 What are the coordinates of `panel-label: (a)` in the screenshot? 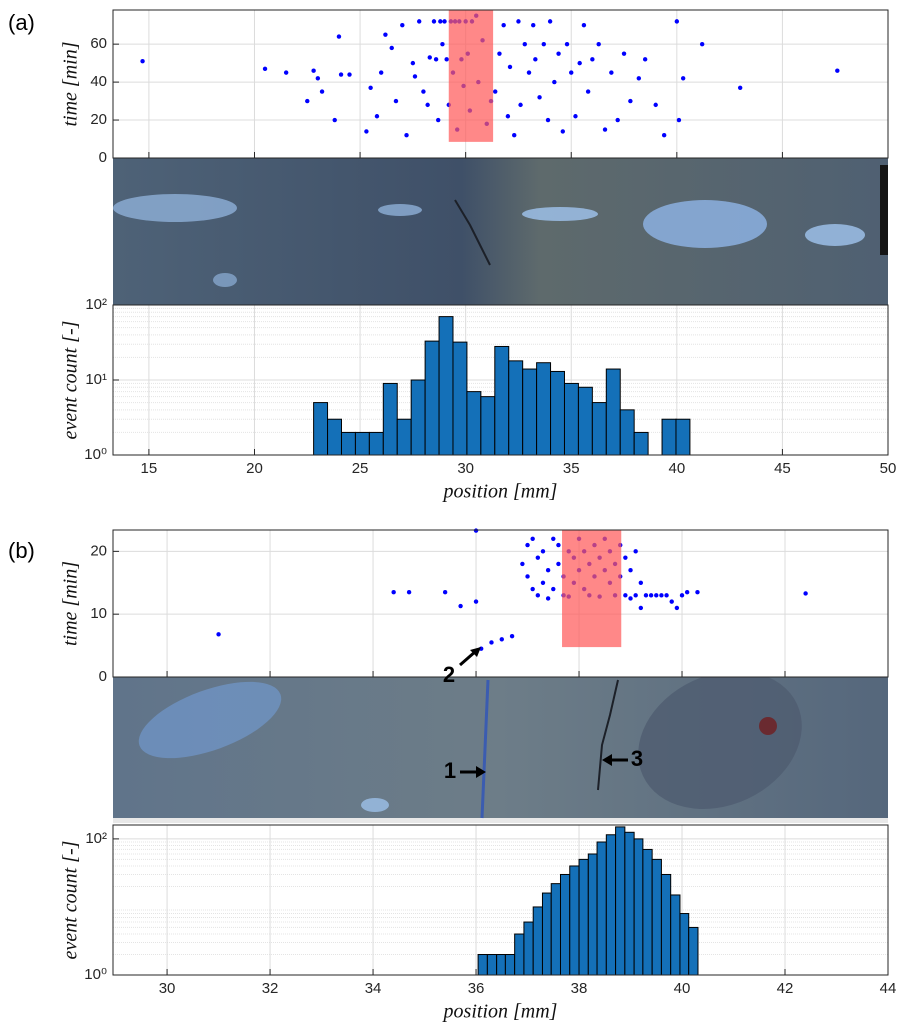 It's located at (21, 22).